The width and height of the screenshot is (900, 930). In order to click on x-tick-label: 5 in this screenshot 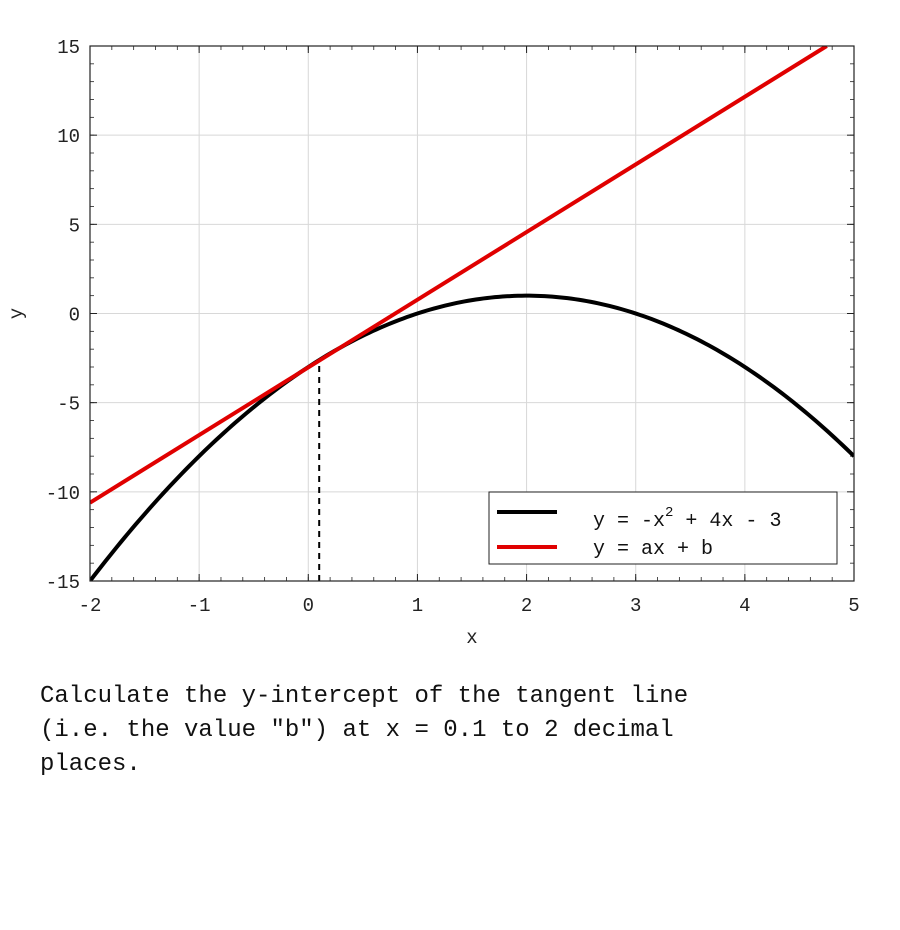, I will do `click(853, 606)`.